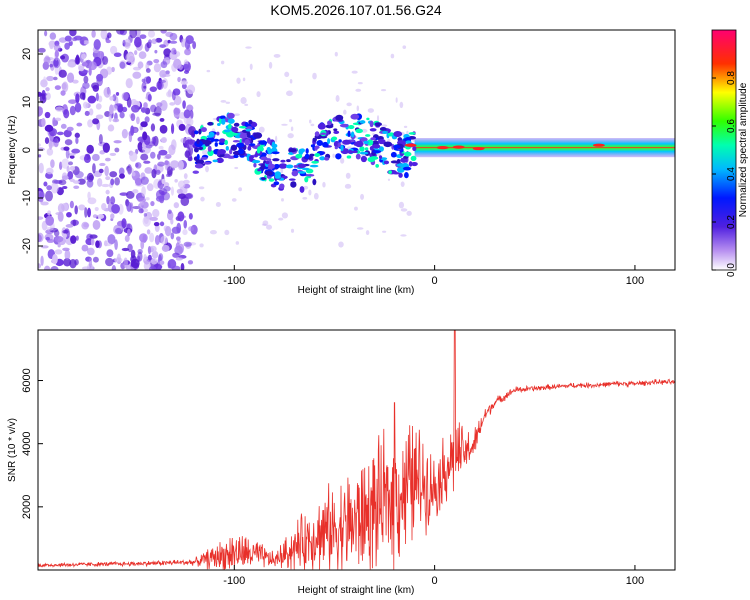 This screenshot has height=600, width=750. Describe the element at coordinates (731, 174) in the screenshot. I see `colorbar-tick-label: 0.4` at that location.